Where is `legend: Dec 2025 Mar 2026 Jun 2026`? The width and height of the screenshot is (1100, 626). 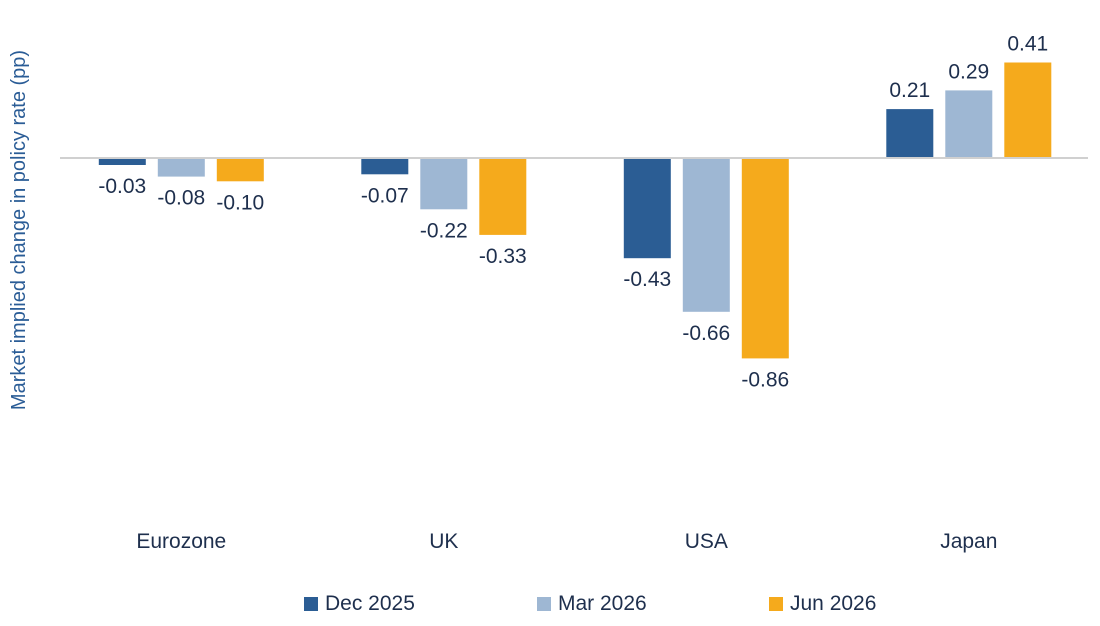
legend: Dec 2025 Mar 2026 Jun 2026 is located at coordinates (590, 603).